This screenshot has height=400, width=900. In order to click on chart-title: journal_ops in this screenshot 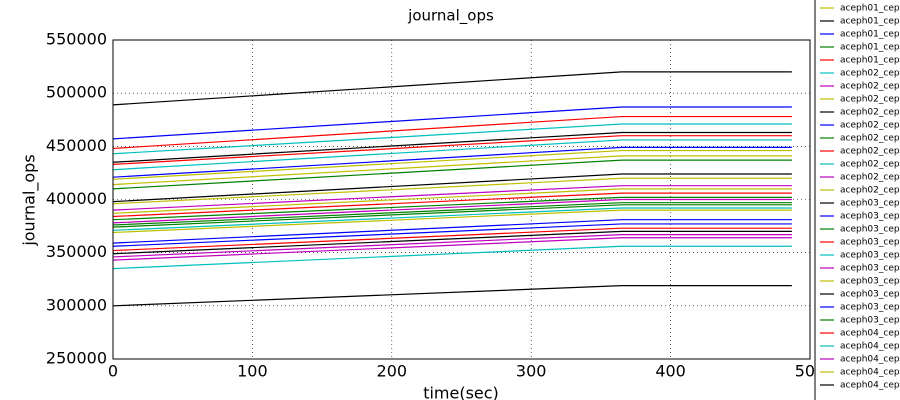, I will do `click(450, 16)`.